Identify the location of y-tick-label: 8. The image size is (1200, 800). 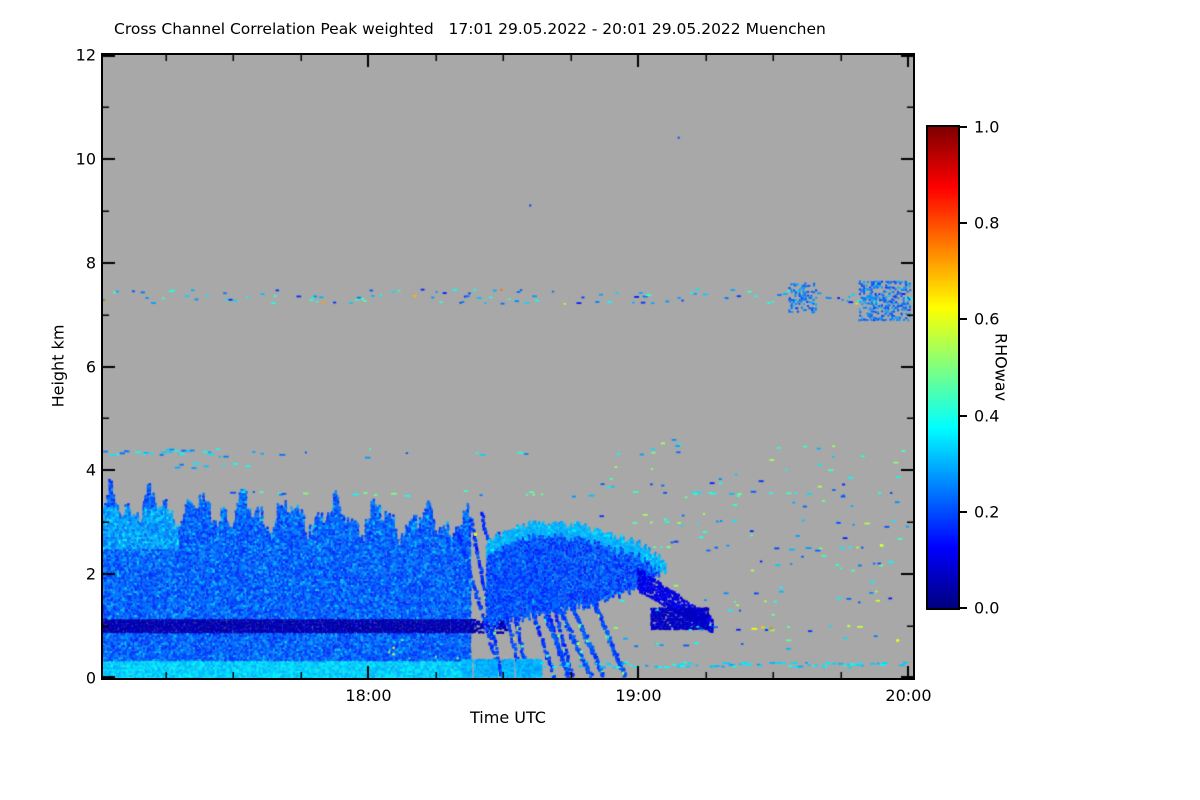
(90, 263).